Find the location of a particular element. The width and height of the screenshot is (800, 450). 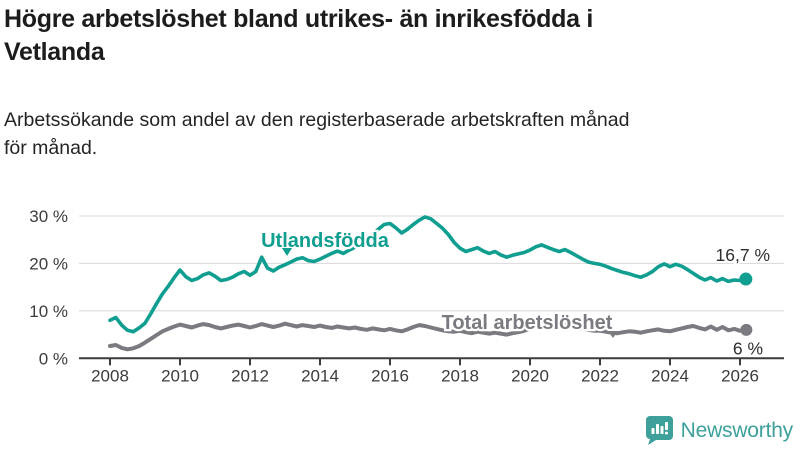

y-tick-label-30: 30 % is located at coordinates (48, 216).